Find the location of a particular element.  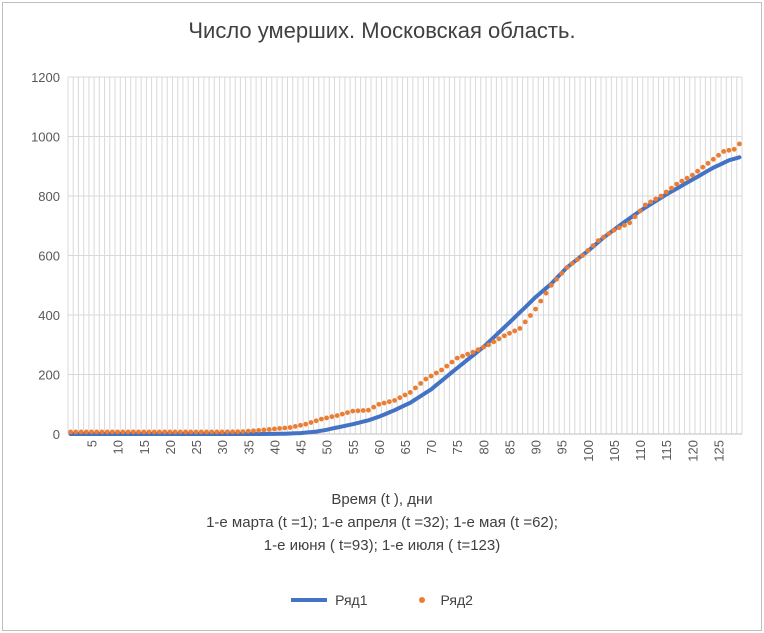

x-tick-label: 55 is located at coordinates (353, 447).